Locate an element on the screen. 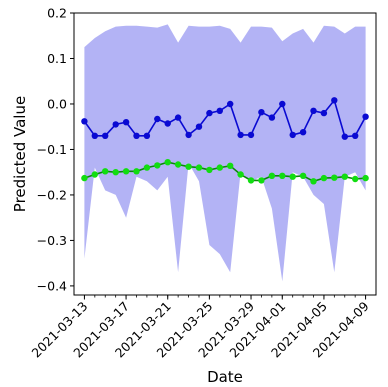 This screenshot has width=388, height=387. series-1-line is located at coordinates (225, 118).